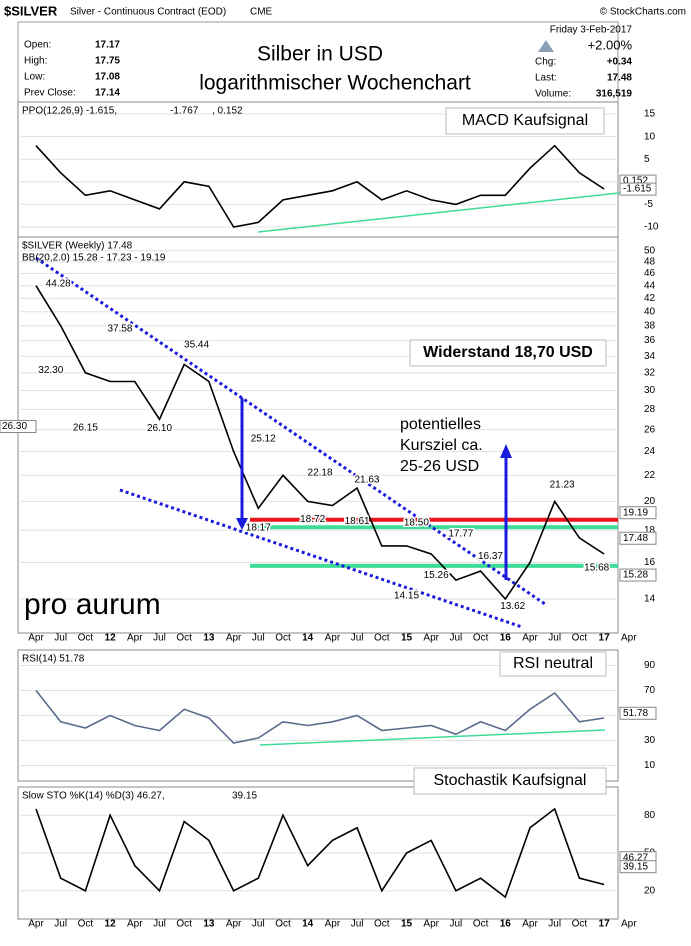 Image resolution: width=691 pixels, height=946 pixels. What do you see at coordinates (650, 114) in the screenshot?
I see `y-tick-label: 15` at bounding box center [650, 114].